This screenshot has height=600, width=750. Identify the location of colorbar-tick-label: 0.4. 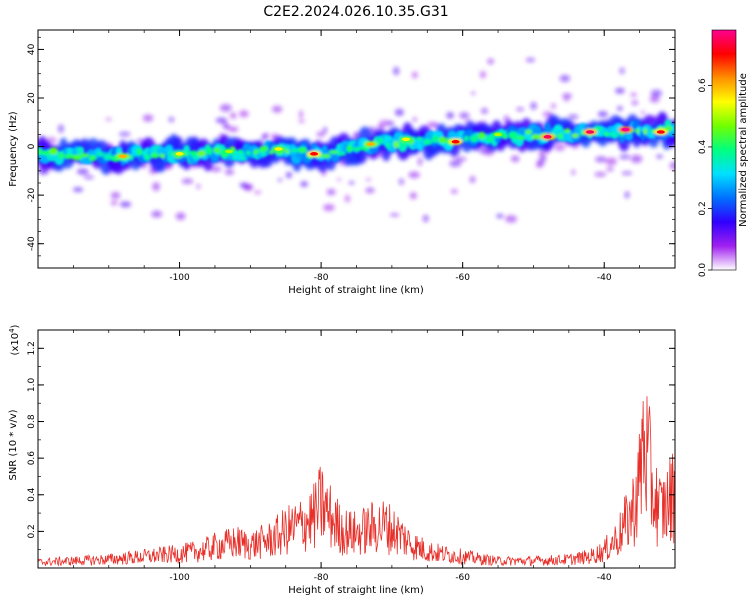
(703, 147).